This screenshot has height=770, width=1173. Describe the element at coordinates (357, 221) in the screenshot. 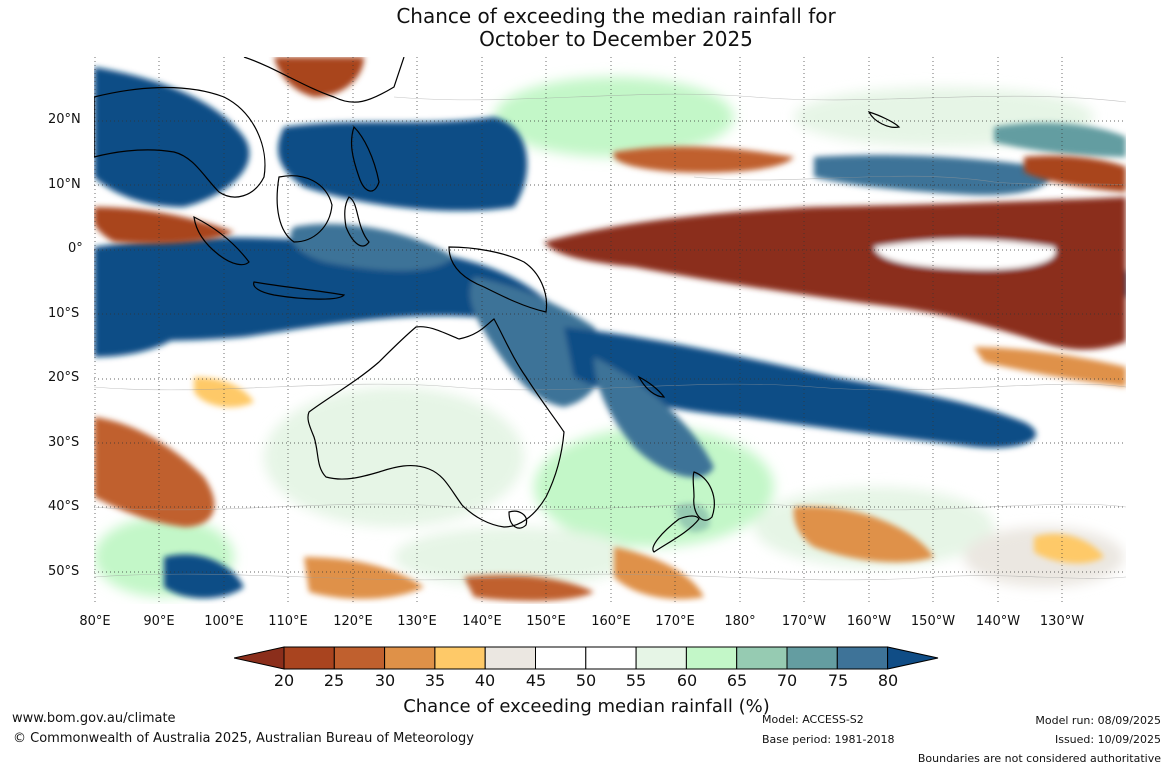

I see `sulawesi-coastline` at that location.